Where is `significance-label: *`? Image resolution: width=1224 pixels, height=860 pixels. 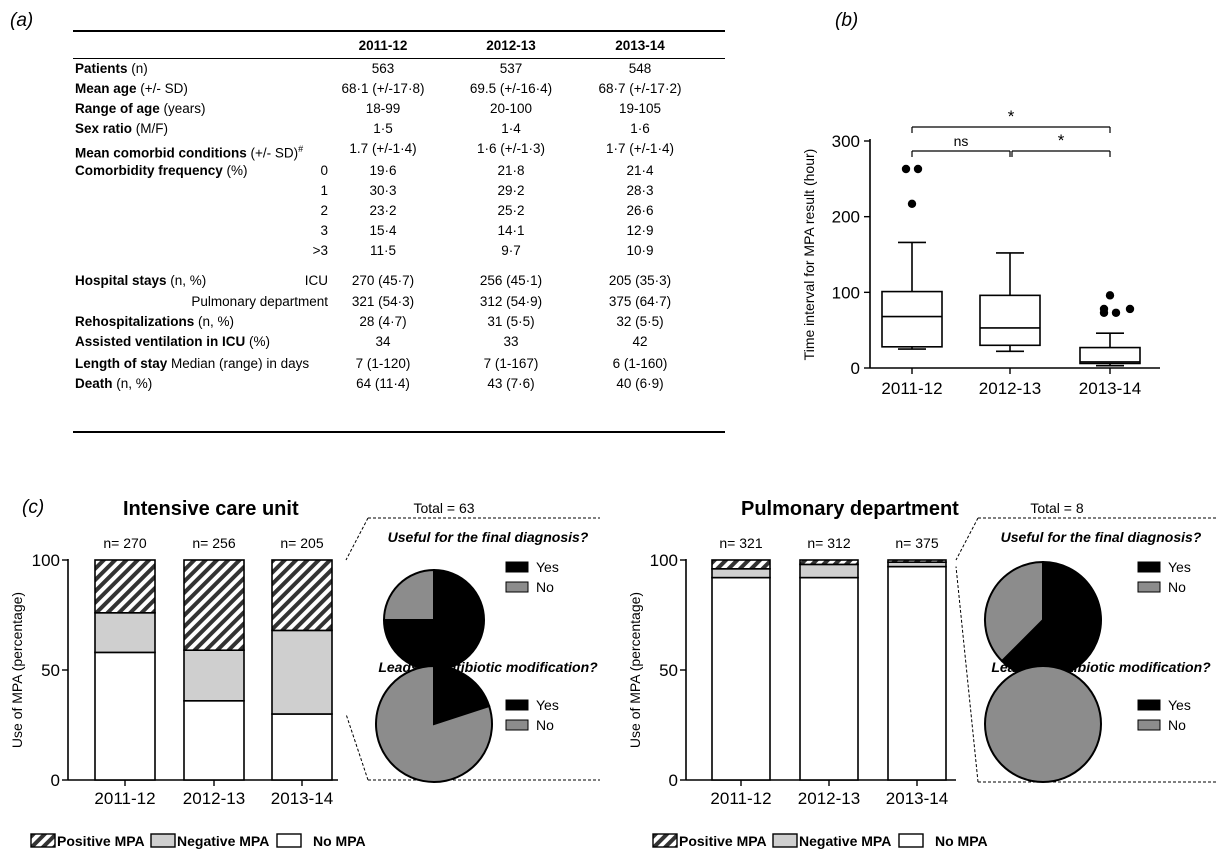
significance-label: * is located at coordinates (1011, 116).